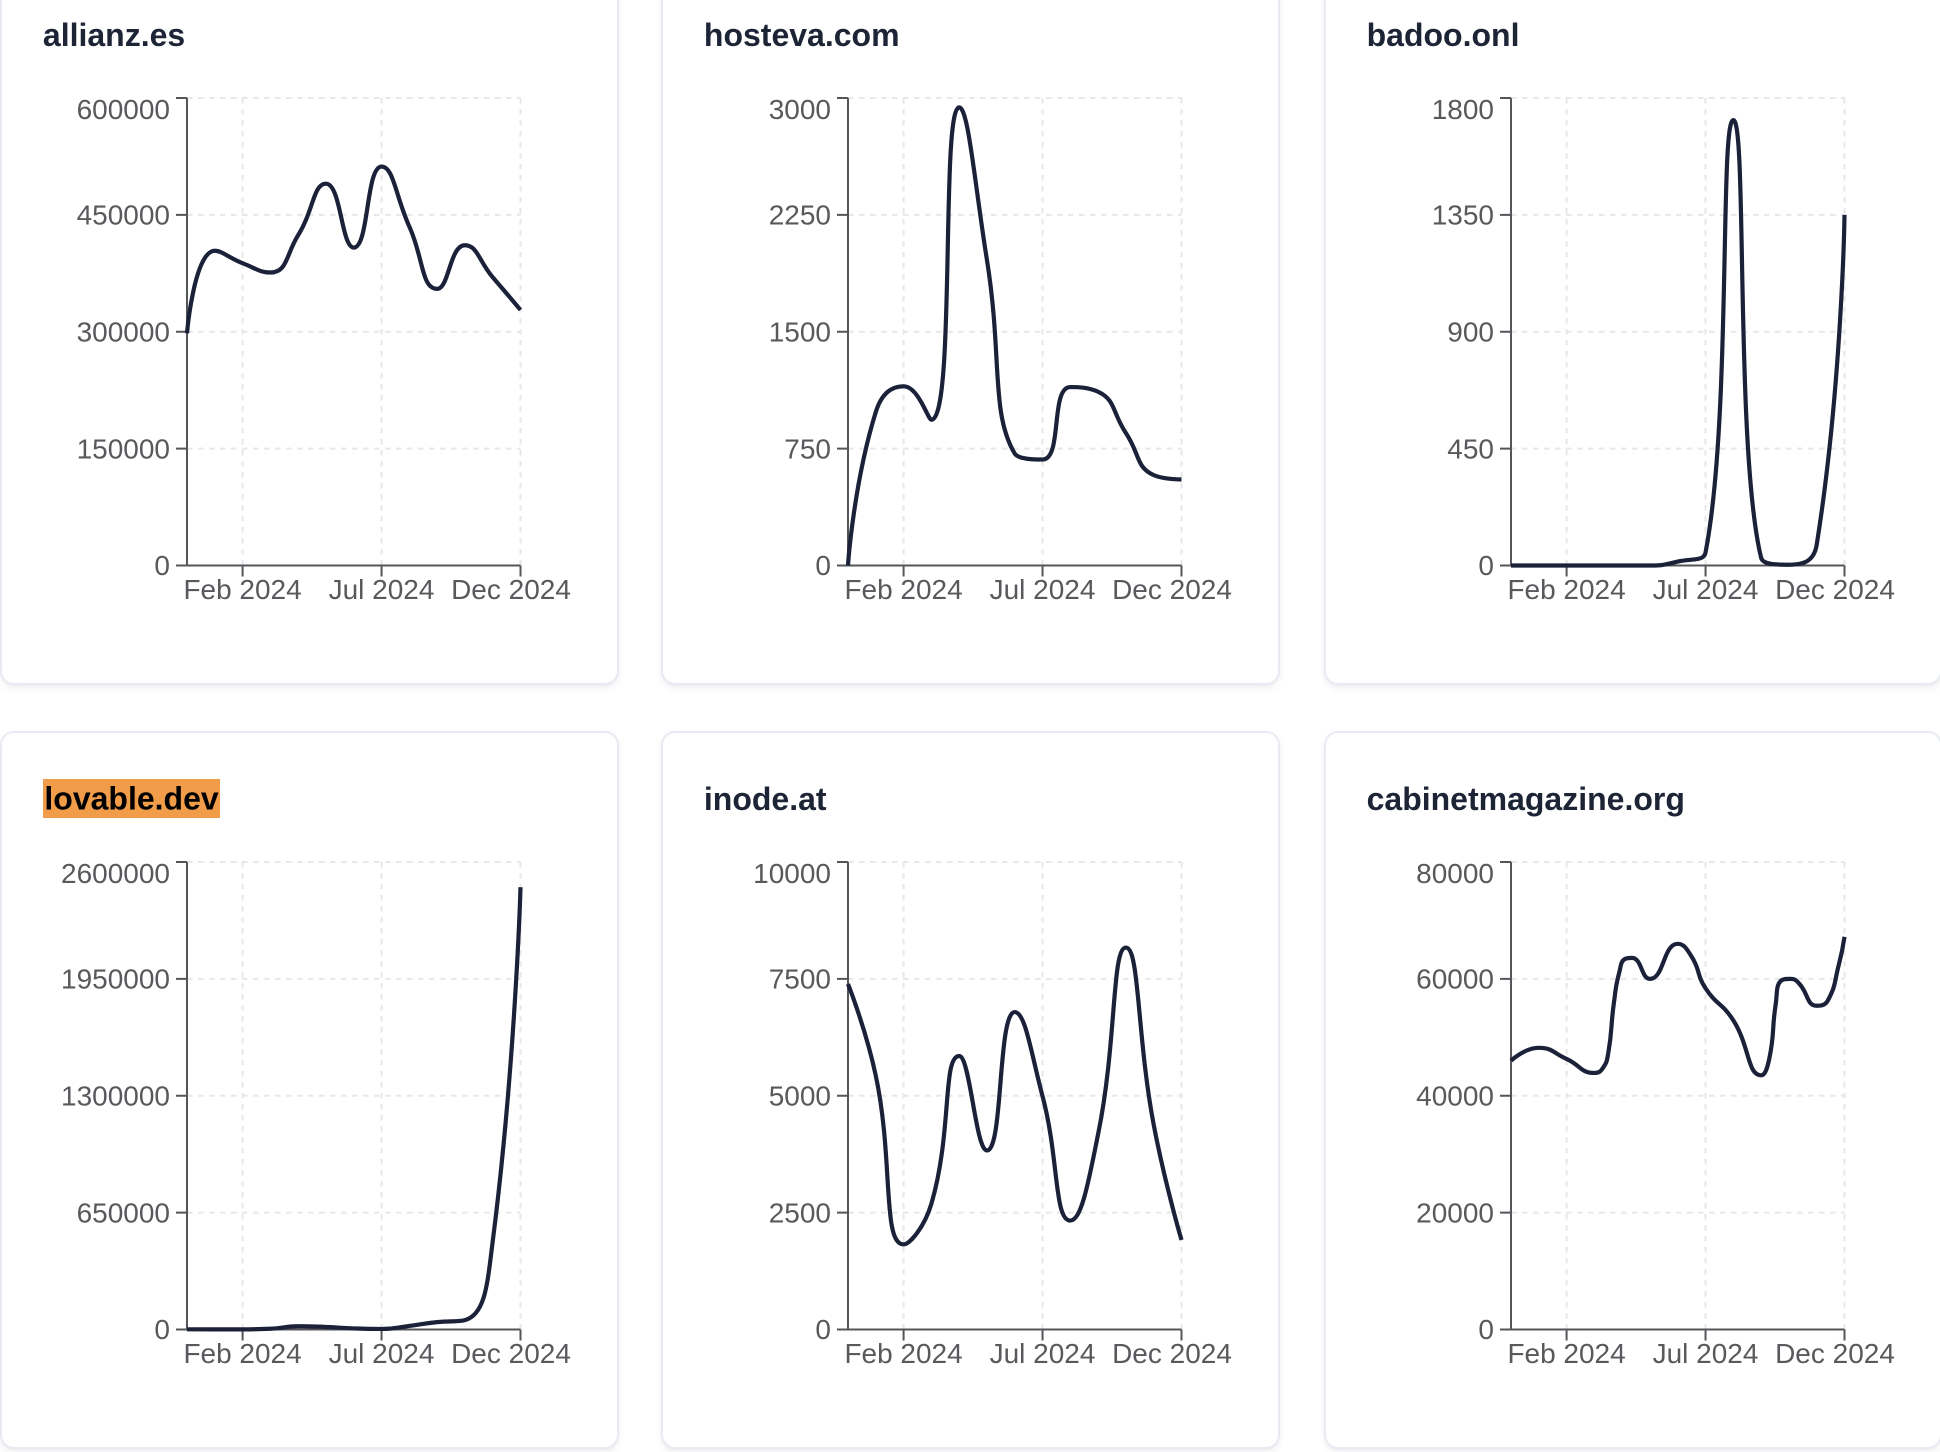 The width and height of the screenshot is (1940, 1452). What do you see at coordinates (123, 109) in the screenshot?
I see `svg-text: 600000` at bounding box center [123, 109].